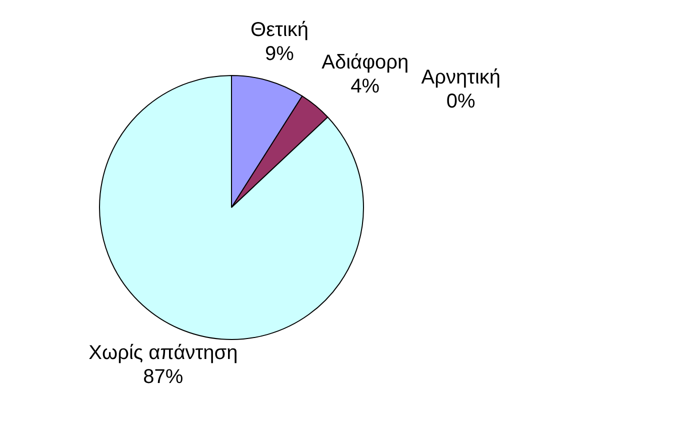  What do you see at coordinates (279, 53) in the screenshot?
I see `data-label: 9%` at bounding box center [279, 53].